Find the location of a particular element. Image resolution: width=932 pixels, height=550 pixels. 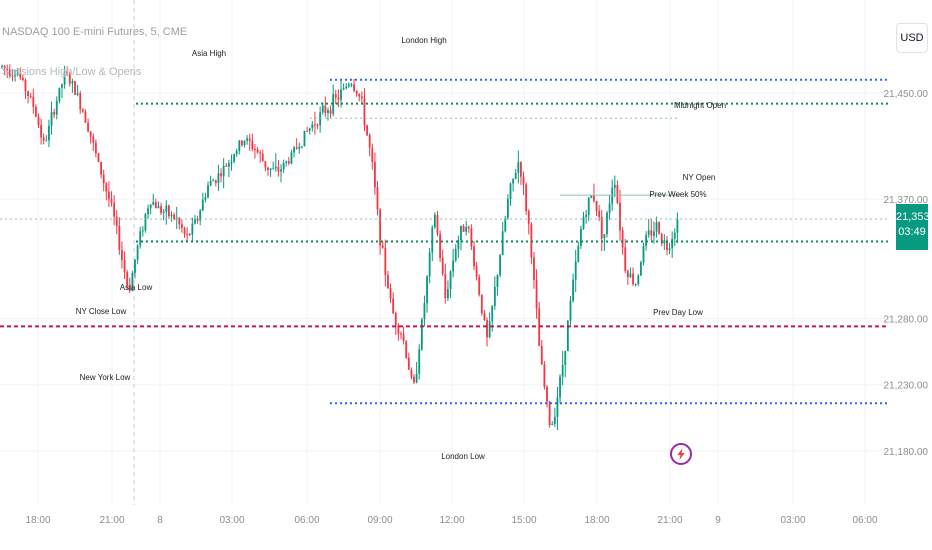

y-tick-label: 21,230.00 is located at coordinates (906, 386).